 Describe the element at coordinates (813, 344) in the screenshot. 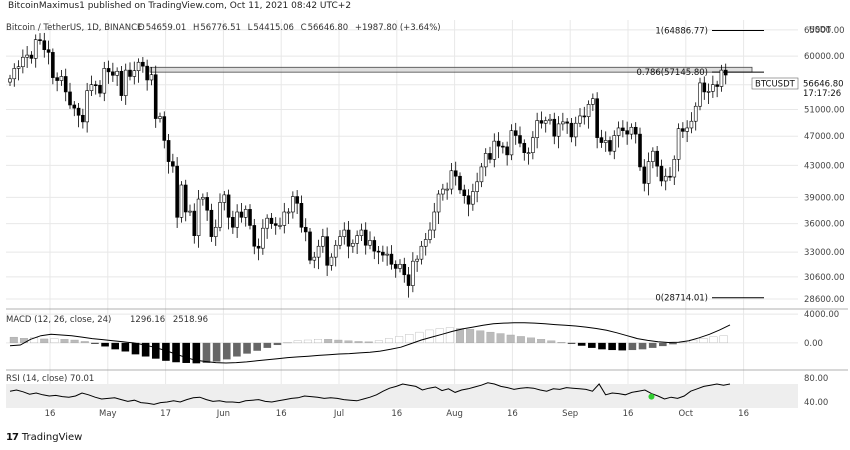

I see `macd-tick-label: 0.00` at that location.